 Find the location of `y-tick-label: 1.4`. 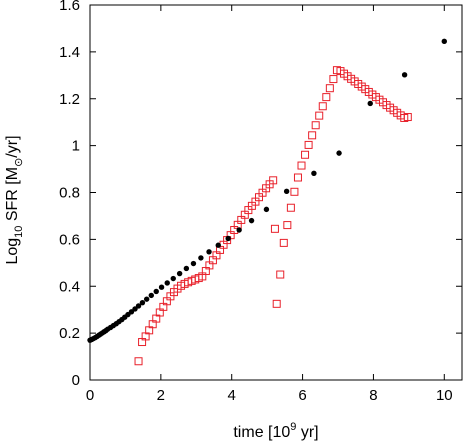

y-tick-label: 1.4 is located at coordinates (69, 52).